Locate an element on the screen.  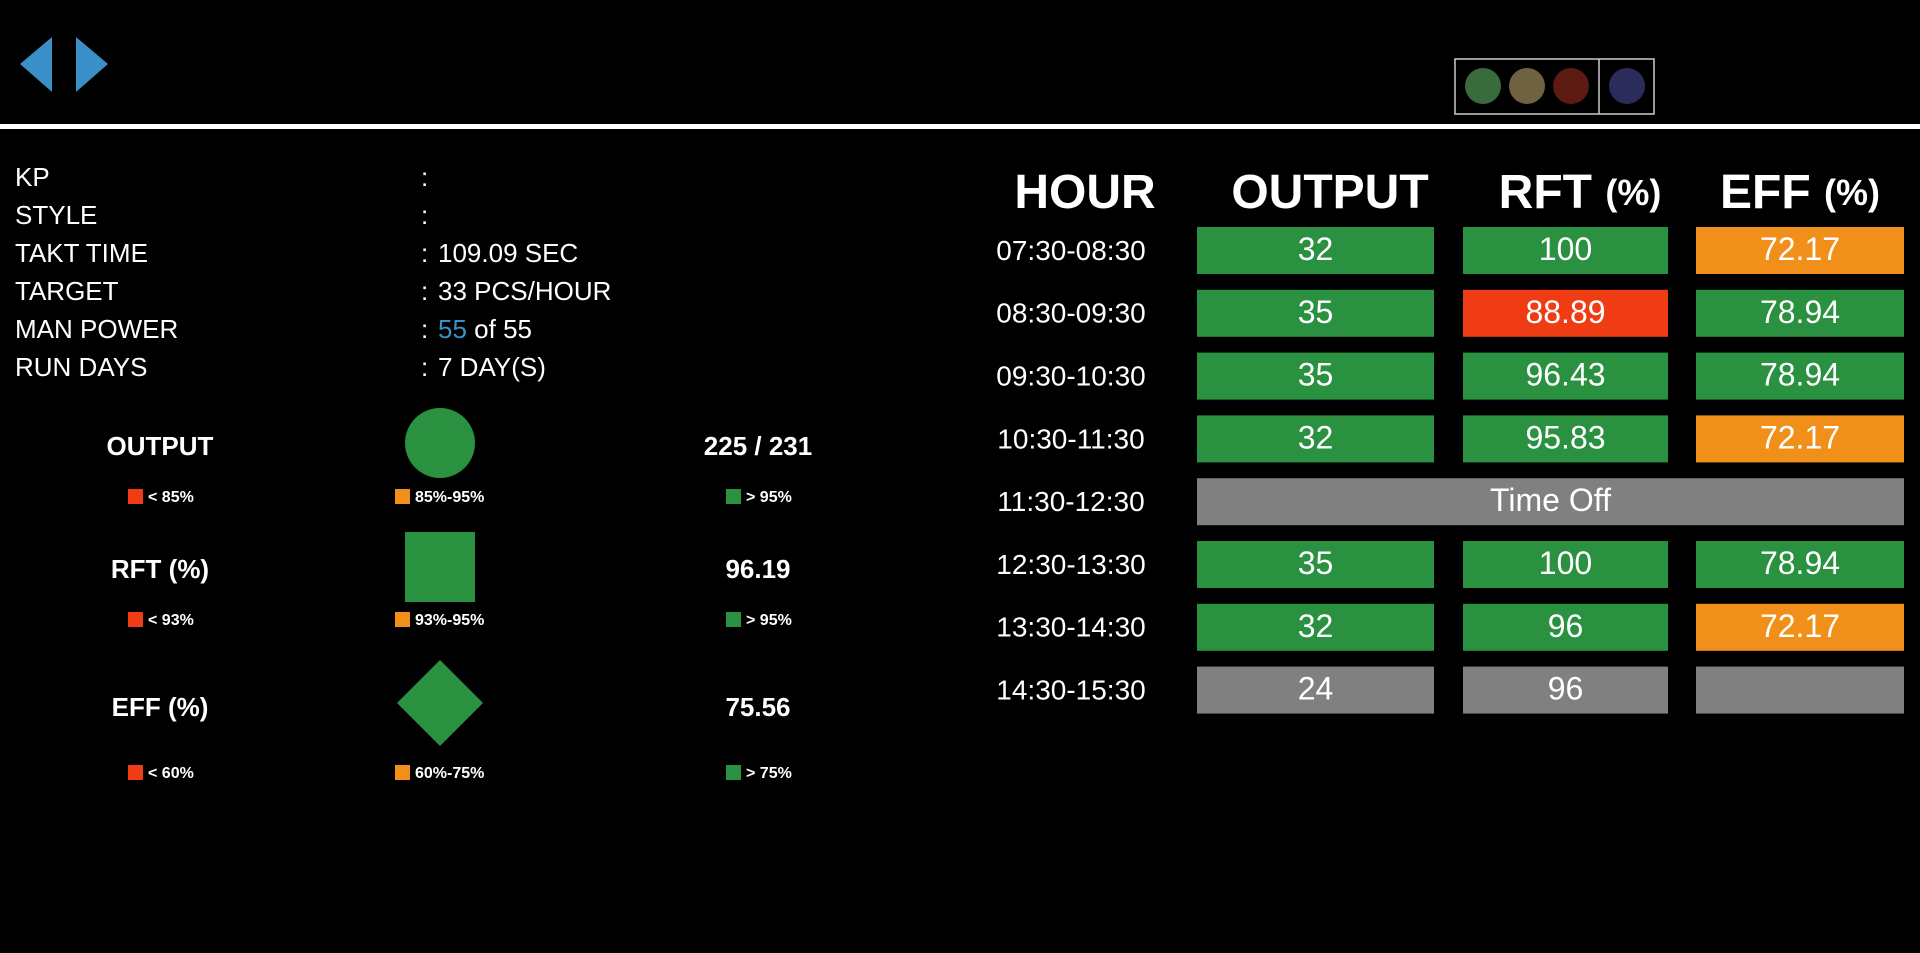
info-label: MAN POWER is located at coordinates (96, 329).